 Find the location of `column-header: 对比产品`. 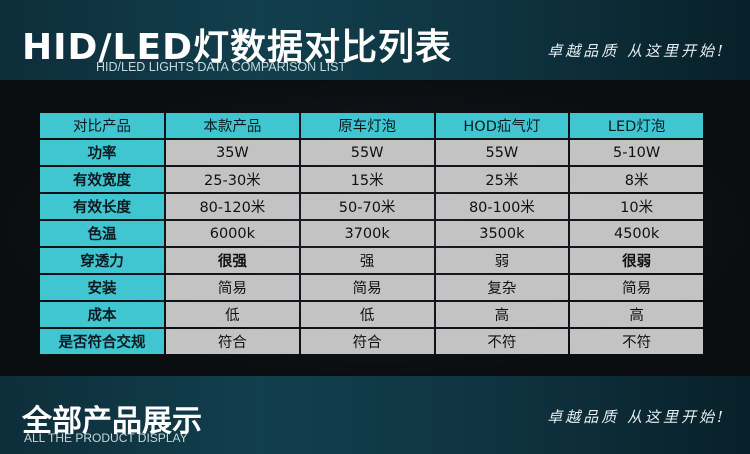

column-header: 对比产品 is located at coordinates (102, 125).